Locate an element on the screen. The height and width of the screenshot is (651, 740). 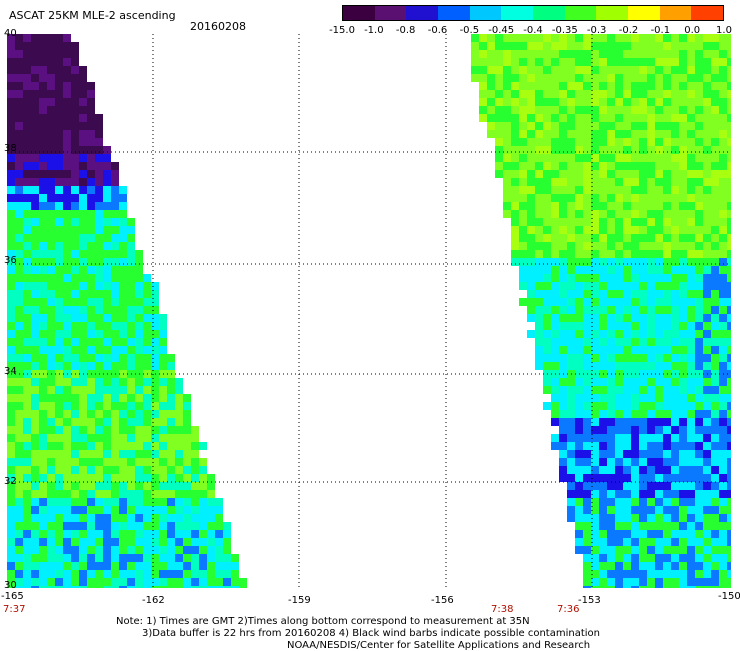
colorbar-tick-label: -0.2 is located at coordinates (628, 30).